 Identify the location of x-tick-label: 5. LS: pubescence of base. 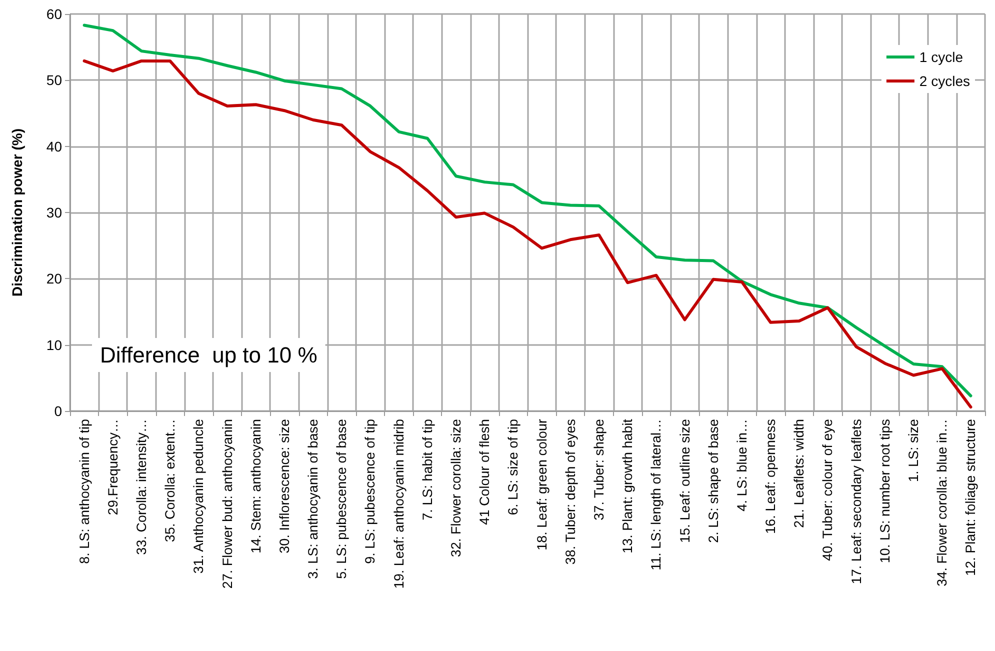
(342, 499).